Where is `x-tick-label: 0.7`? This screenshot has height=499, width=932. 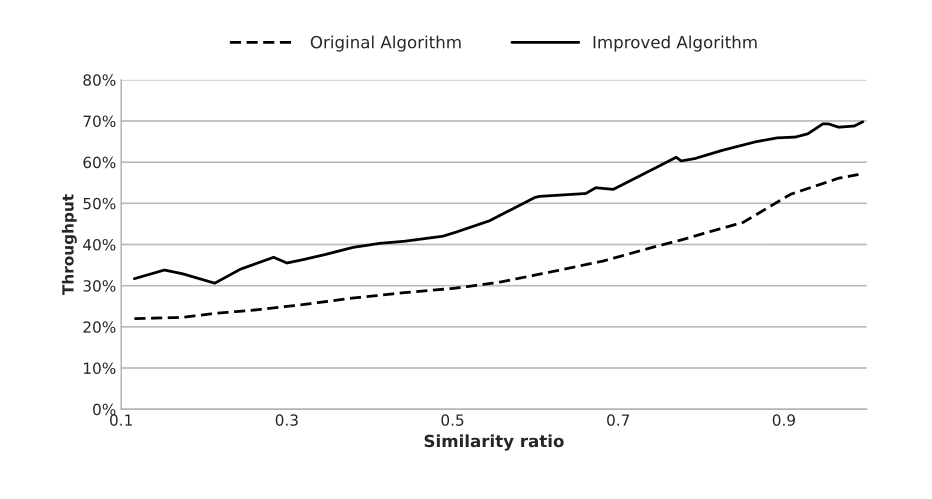 x-tick-label: 0.7 is located at coordinates (618, 420).